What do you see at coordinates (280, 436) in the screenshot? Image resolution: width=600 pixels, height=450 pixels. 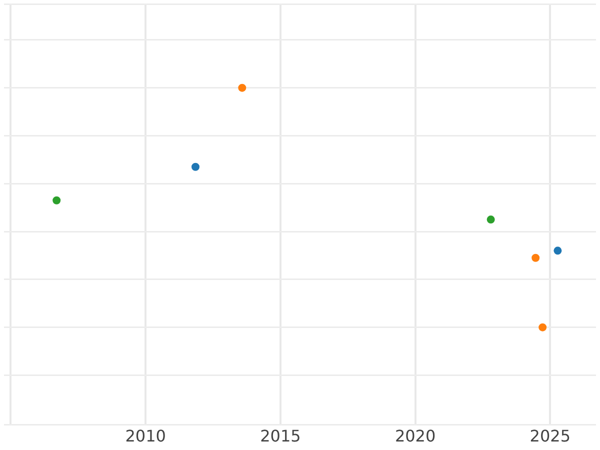 I see `x-tick-label: 2015` at bounding box center [280, 436].